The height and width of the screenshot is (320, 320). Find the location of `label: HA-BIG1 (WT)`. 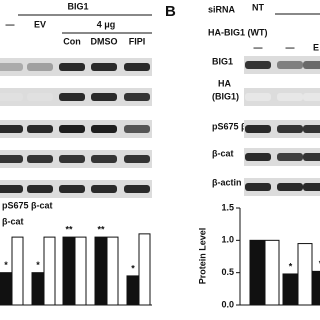

label: HA-BIG1 (WT) is located at coordinates (238, 32).